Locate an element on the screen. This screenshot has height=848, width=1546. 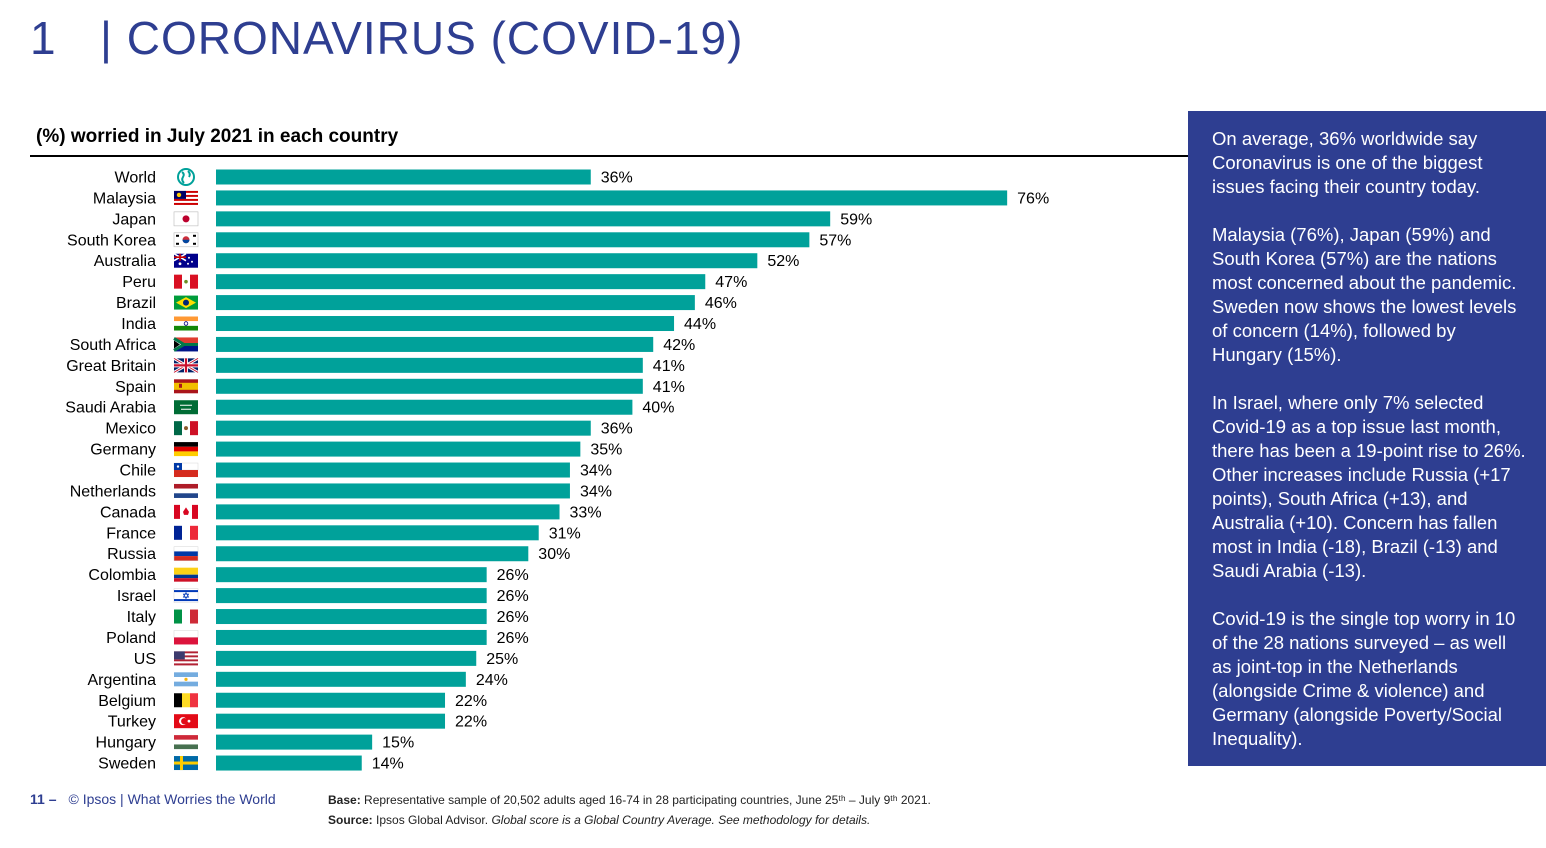
base-label: Base: is located at coordinates (344, 800).